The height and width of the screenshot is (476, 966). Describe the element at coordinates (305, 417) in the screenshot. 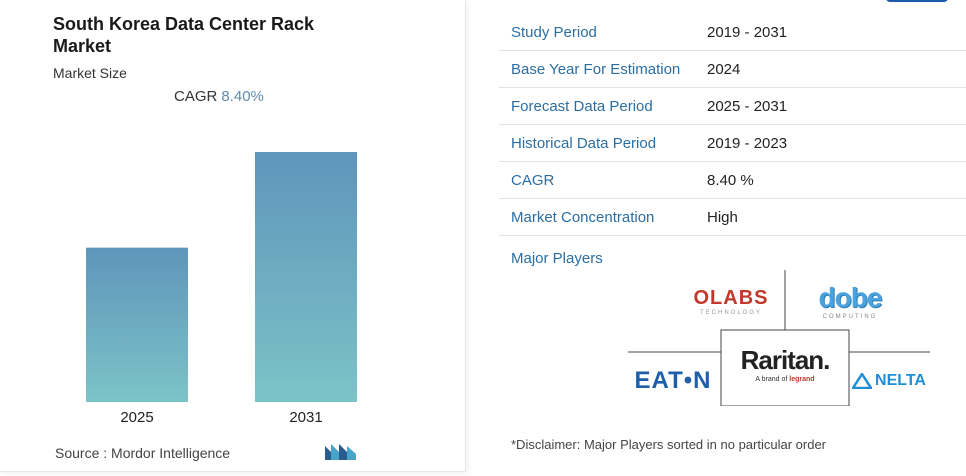

I see `x-tick-label: 2031` at that location.